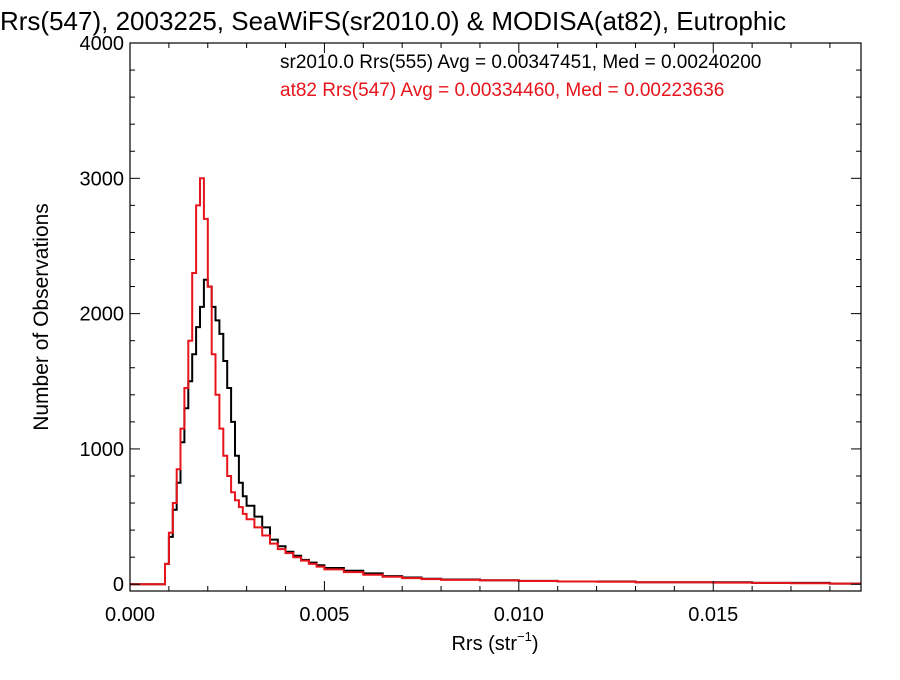 This screenshot has width=900, height=680. I want to click on x-tick-label: 0.015, so click(713, 615).